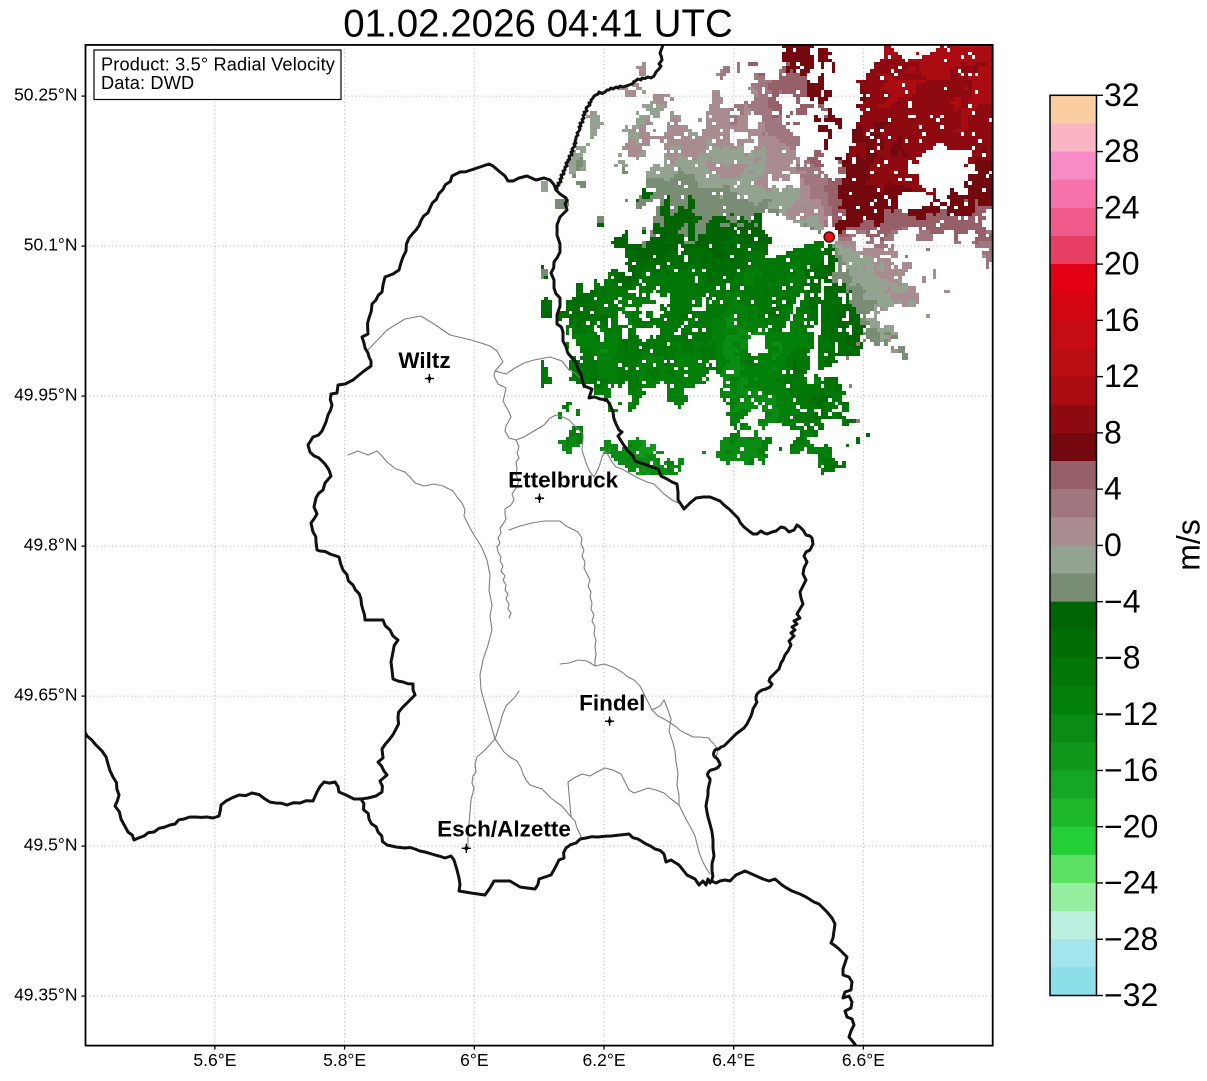  Describe the element at coordinates (504, 829) in the screenshot. I see `svg-text: Esch/Alzette` at that location.